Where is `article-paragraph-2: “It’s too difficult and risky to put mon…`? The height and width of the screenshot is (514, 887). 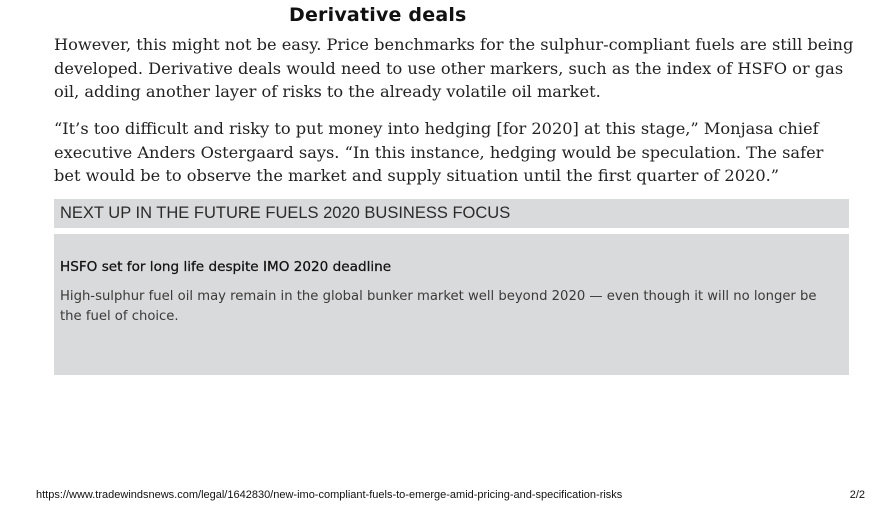
article-paragraph-2: “It’s too difficult and risky to put mon… is located at coordinates (454, 152).